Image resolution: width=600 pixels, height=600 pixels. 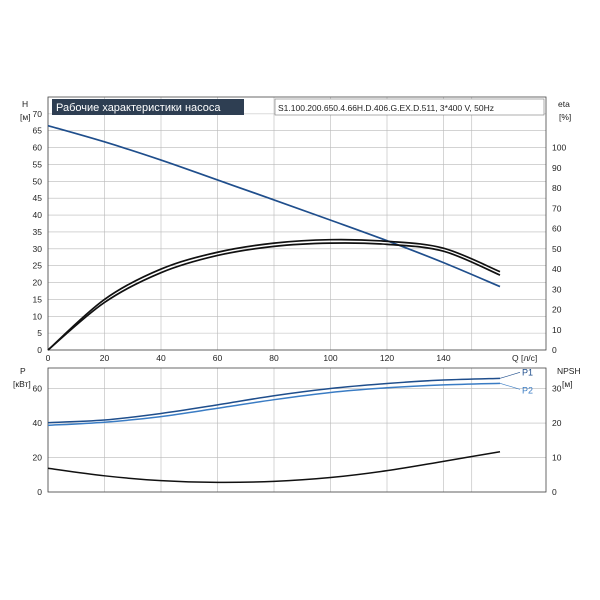 I want to click on left-tick-label: 35, so click(x=38, y=232).